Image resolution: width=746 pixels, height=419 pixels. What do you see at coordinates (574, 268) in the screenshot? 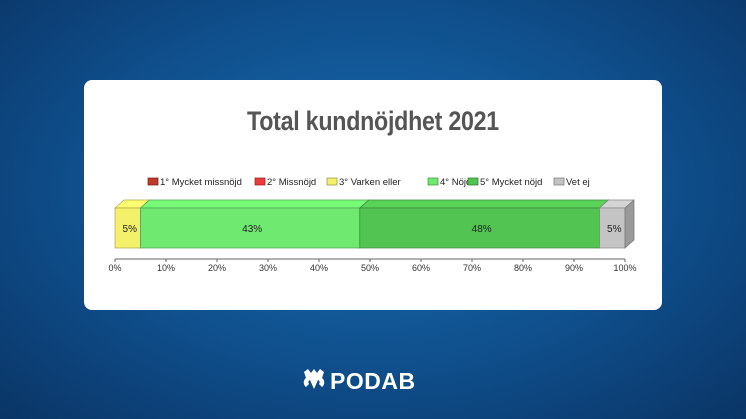
I see `x-tick-label: 90%` at bounding box center [574, 268].